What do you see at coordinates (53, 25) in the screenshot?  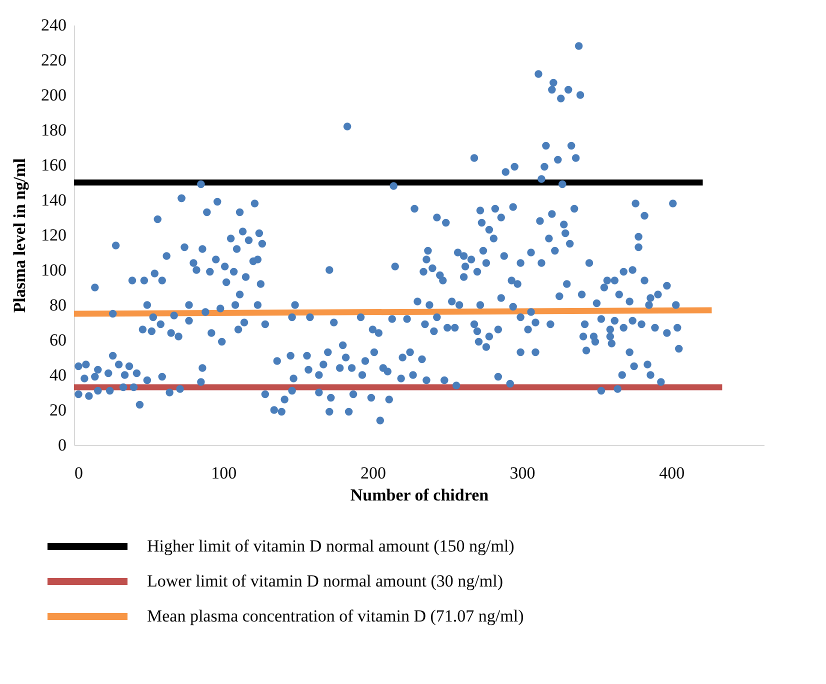 I see `y-tick-label: 240` at bounding box center [53, 25].